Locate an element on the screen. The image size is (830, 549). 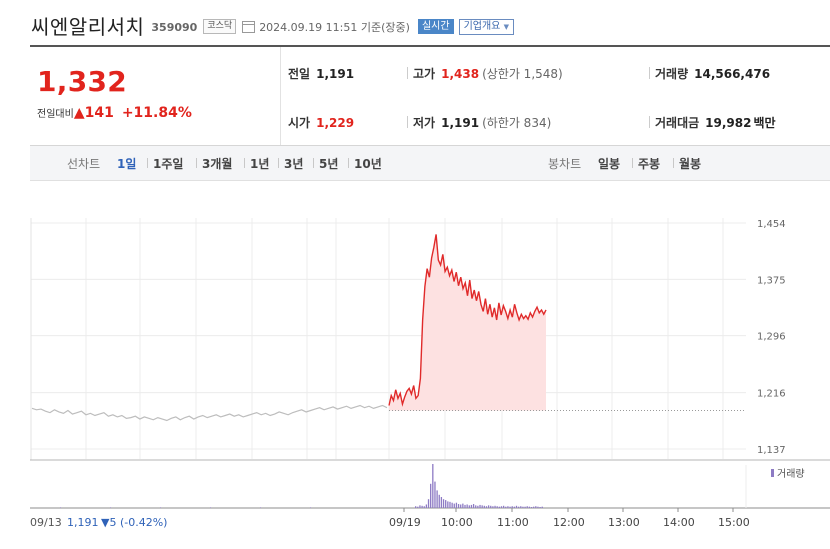
quote-datetime: 2024.09.19 11:51 기준(장중) is located at coordinates (334, 27).